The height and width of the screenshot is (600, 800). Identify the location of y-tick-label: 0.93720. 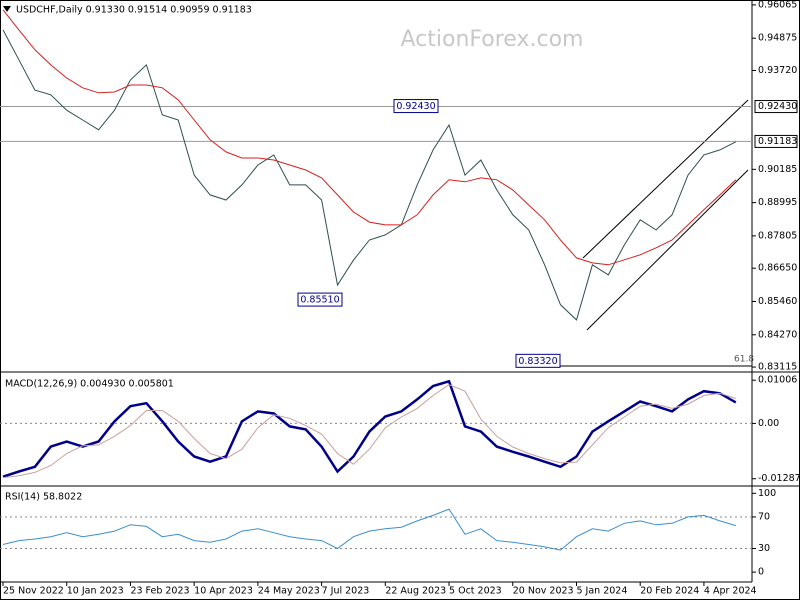
(777, 70).